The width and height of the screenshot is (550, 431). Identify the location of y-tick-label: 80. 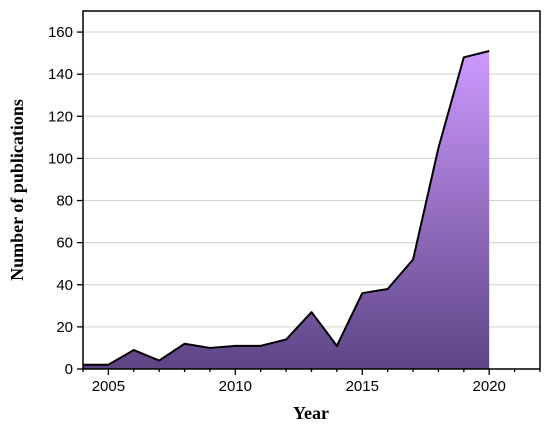
(64, 201).